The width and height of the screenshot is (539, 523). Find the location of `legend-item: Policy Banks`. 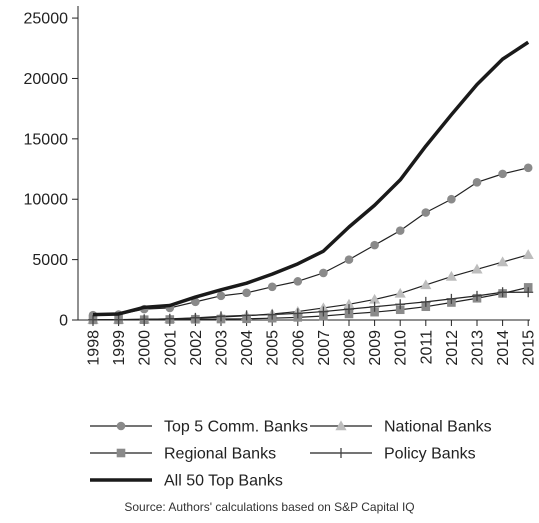

legend-item: Policy Banks is located at coordinates (393, 454).